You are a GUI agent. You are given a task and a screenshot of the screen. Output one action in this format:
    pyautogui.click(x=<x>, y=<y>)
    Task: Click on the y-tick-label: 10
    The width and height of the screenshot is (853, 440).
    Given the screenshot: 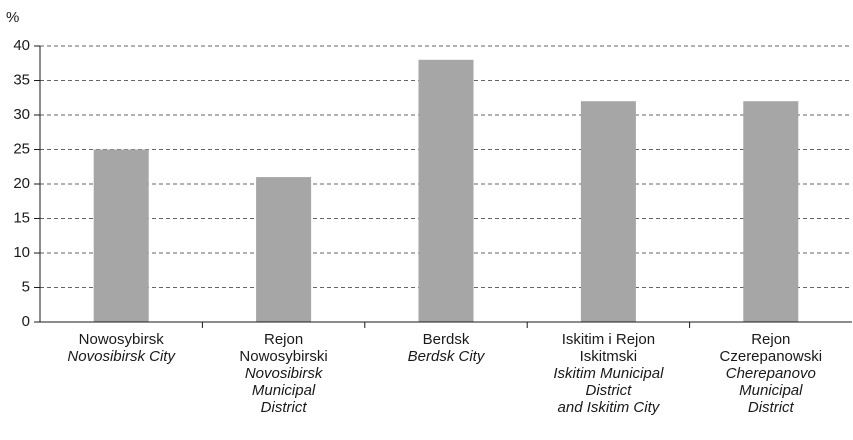 What is the action you would take?
    pyautogui.click(x=21, y=252)
    